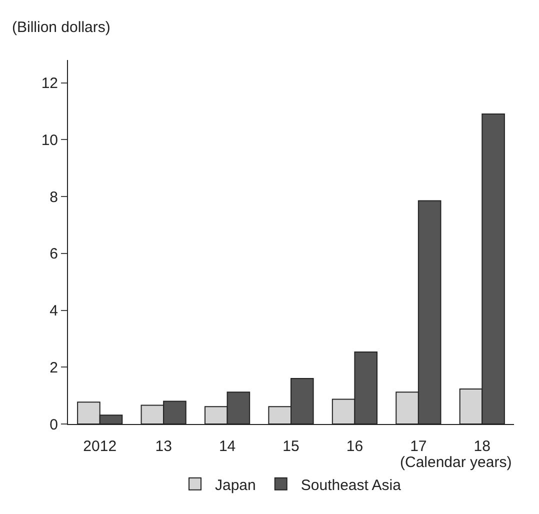 The image size is (539, 514). I want to click on y-tick-label: 4, so click(54, 311).